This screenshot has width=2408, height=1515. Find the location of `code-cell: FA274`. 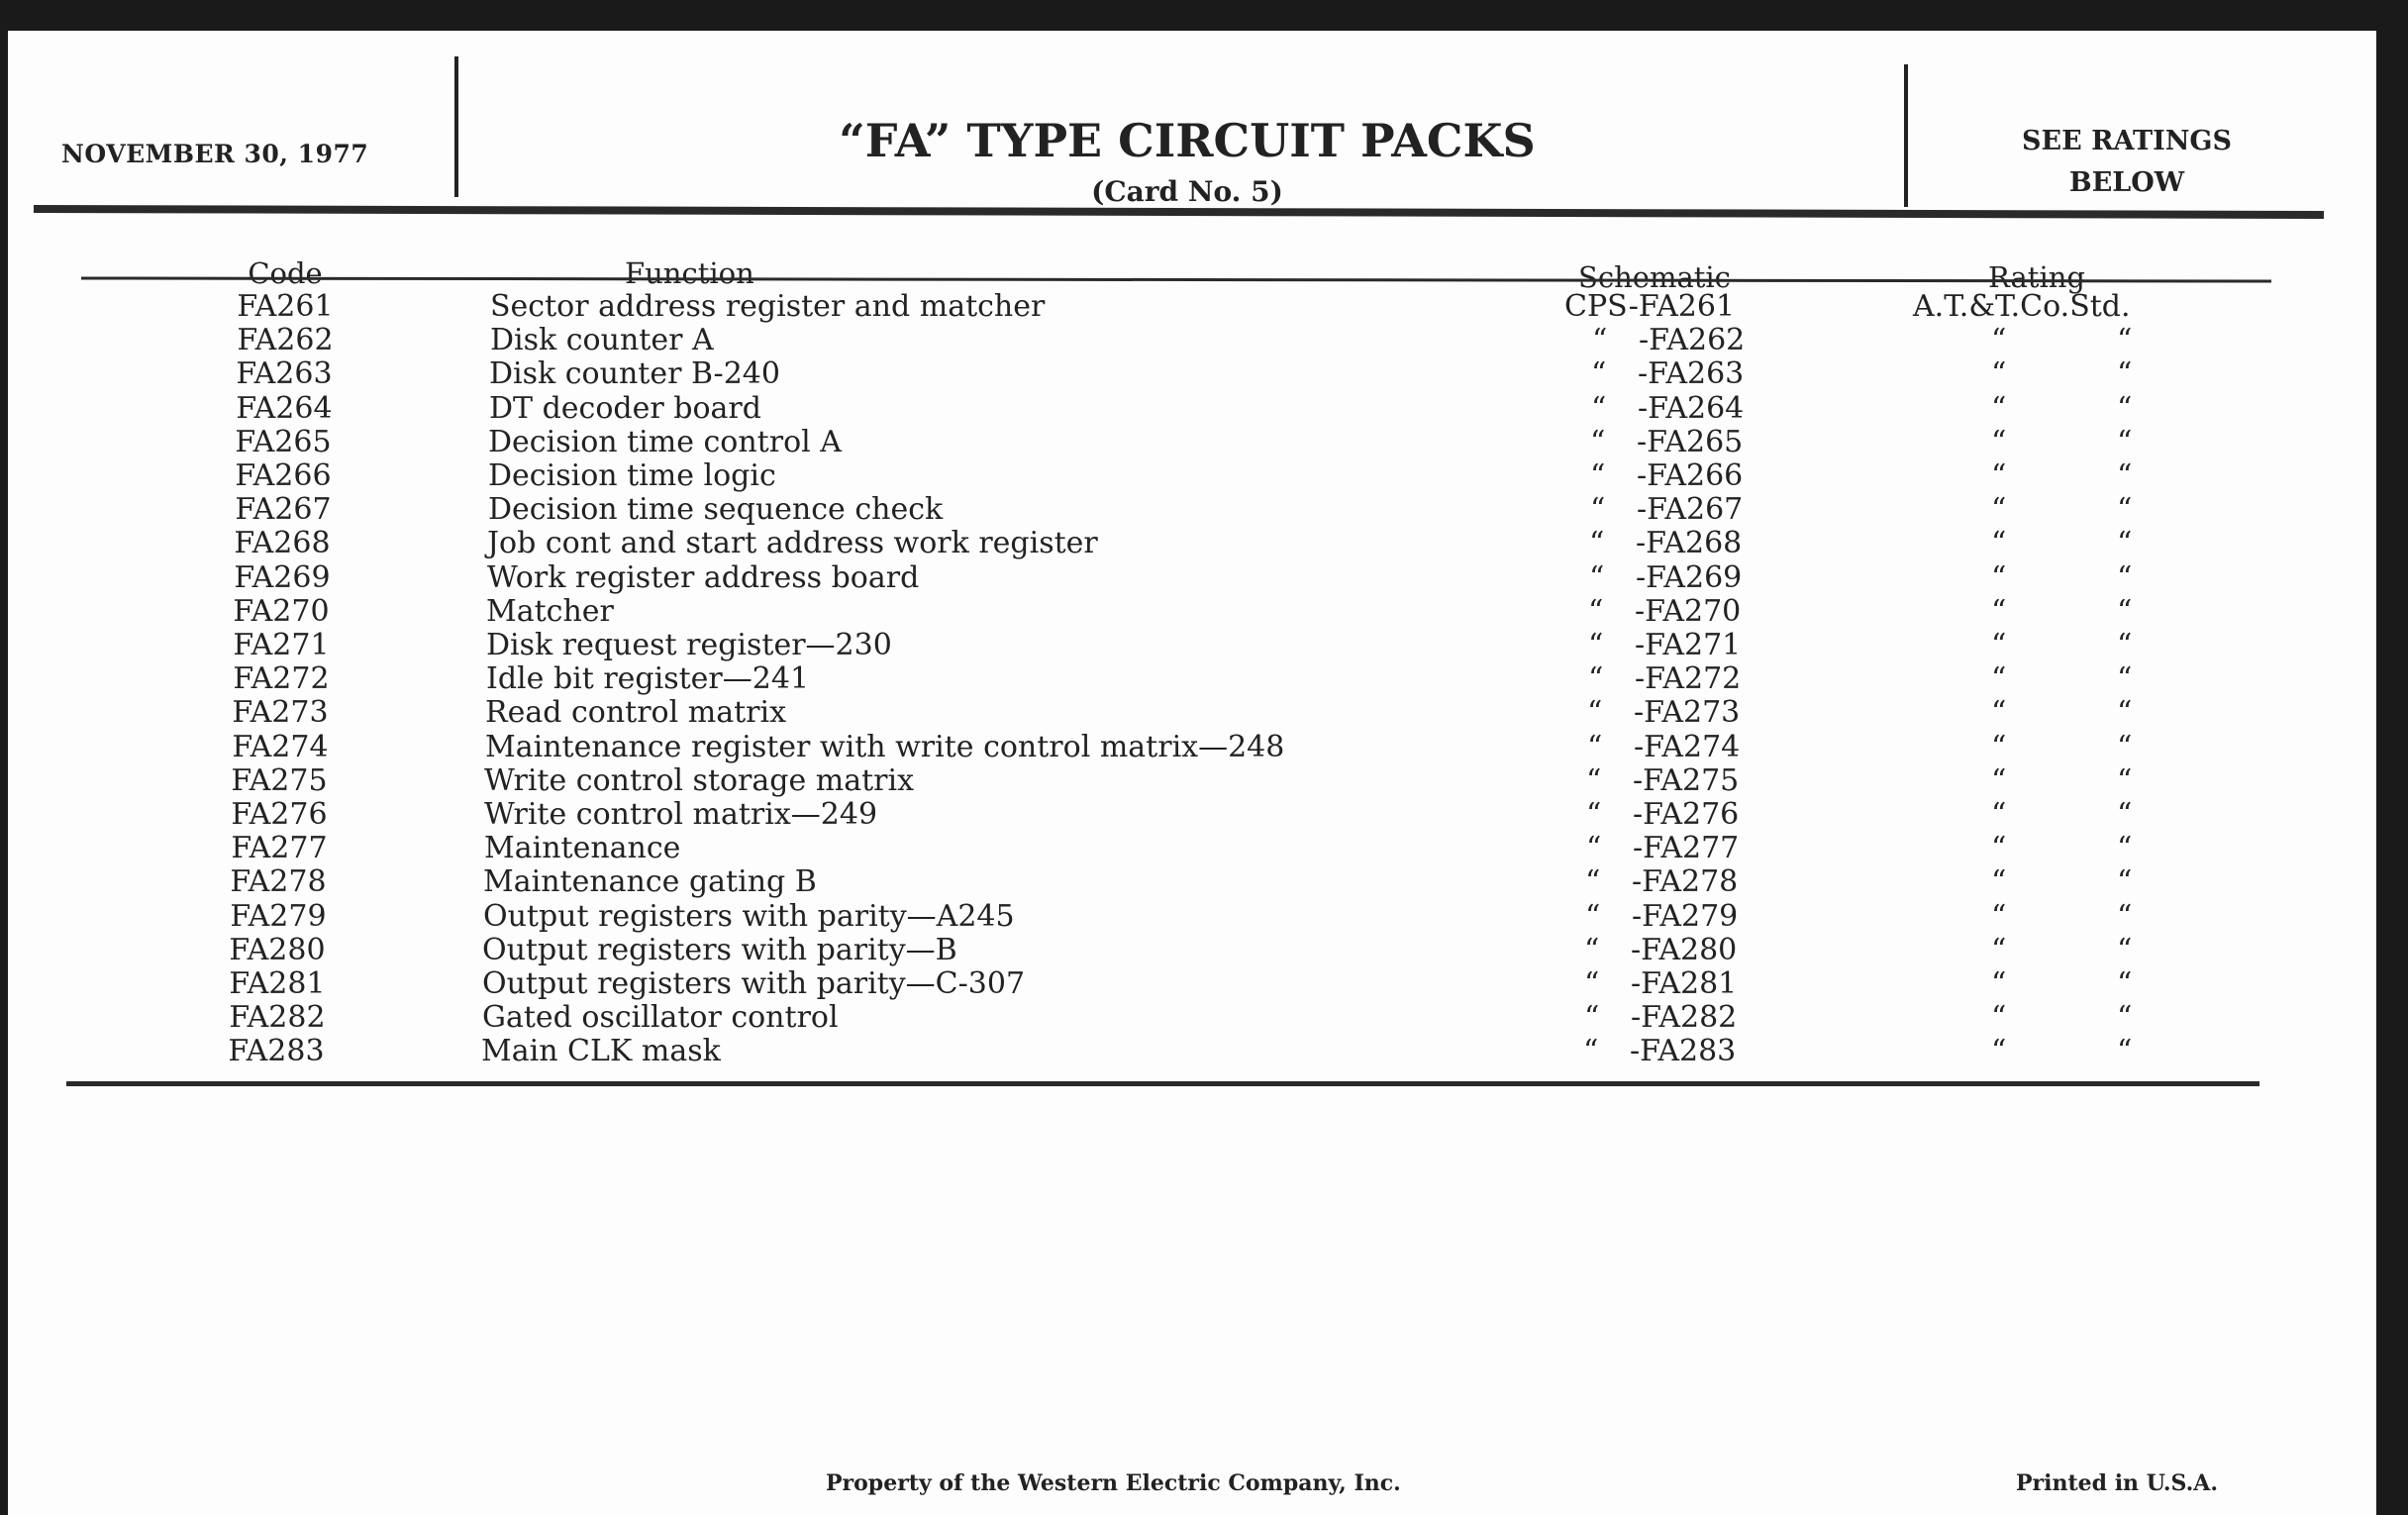

code-cell: FA274 is located at coordinates (280, 747).